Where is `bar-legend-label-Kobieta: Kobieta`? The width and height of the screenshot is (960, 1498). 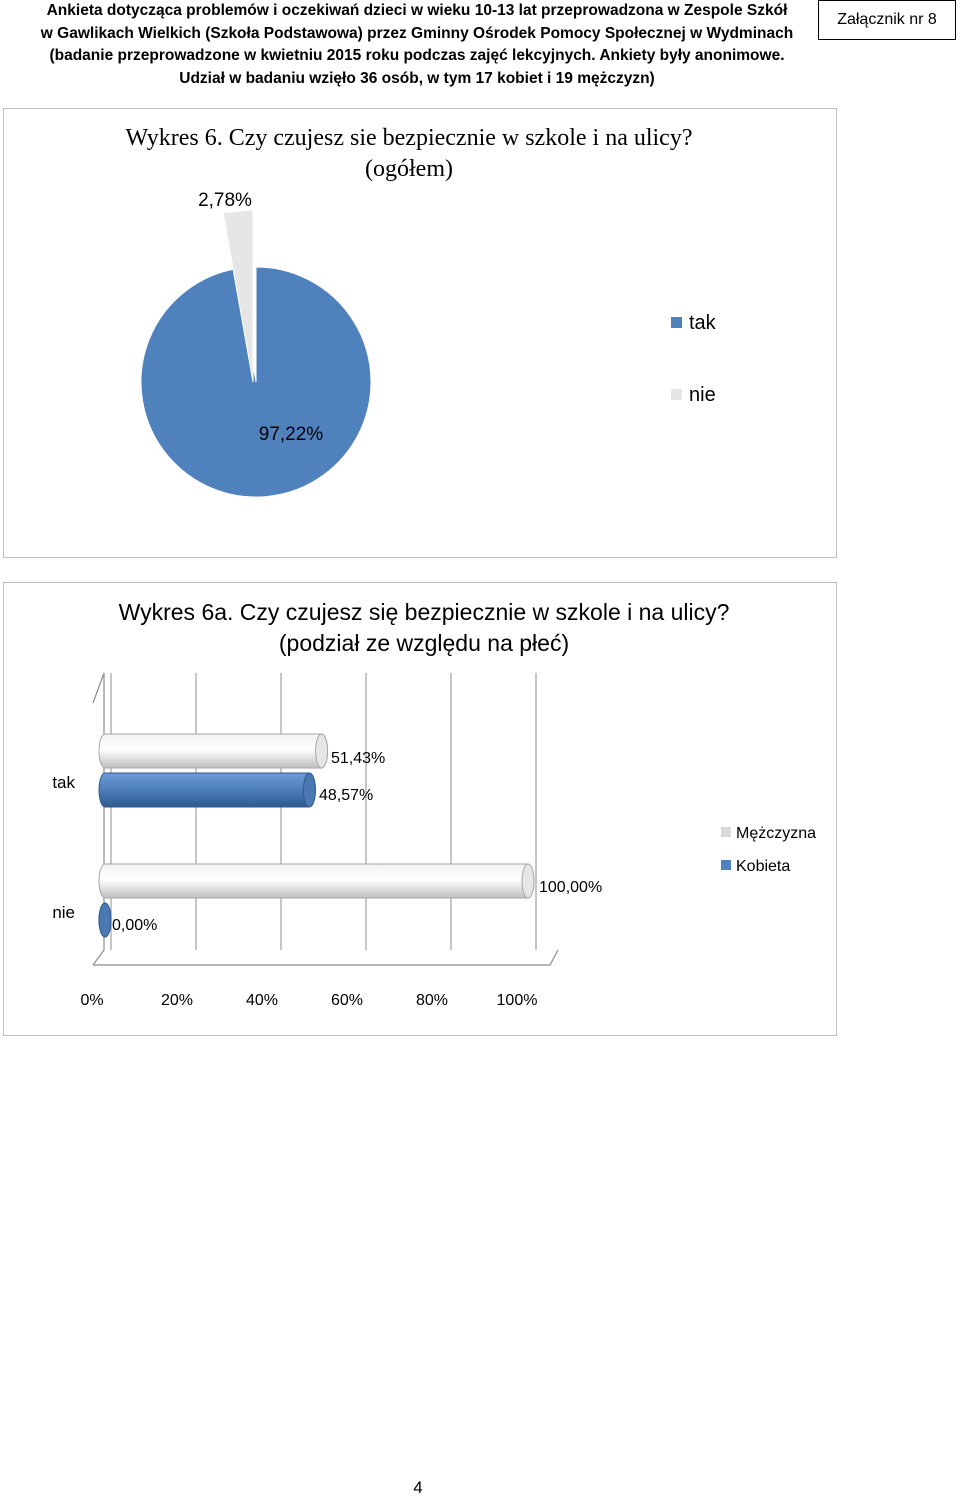 bar-legend-label-Kobieta: Kobieta is located at coordinates (763, 866).